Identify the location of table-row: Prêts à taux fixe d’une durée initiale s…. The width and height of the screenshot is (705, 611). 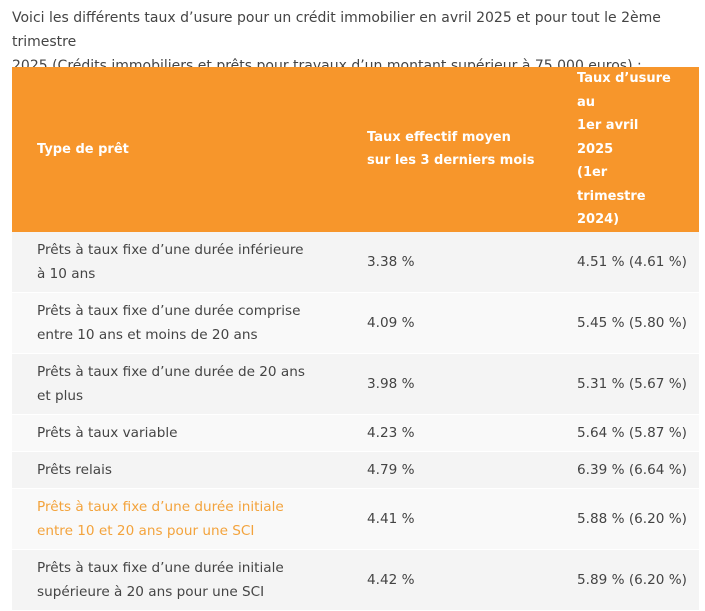
(355, 580).